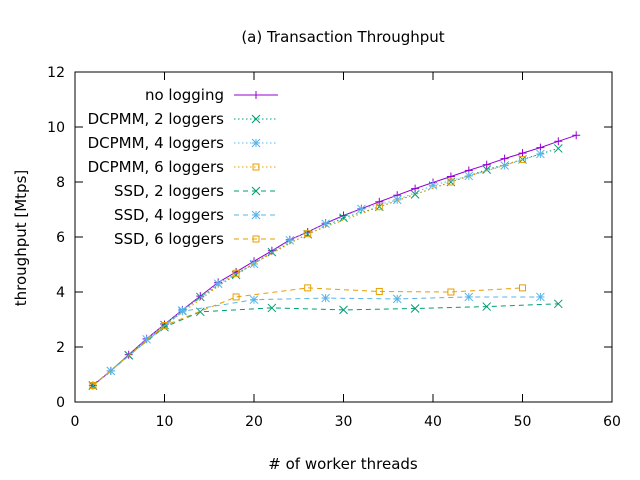 The width and height of the screenshot is (640, 480). Describe the element at coordinates (56, 73) in the screenshot. I see `y-tick-label: 12` at that location.